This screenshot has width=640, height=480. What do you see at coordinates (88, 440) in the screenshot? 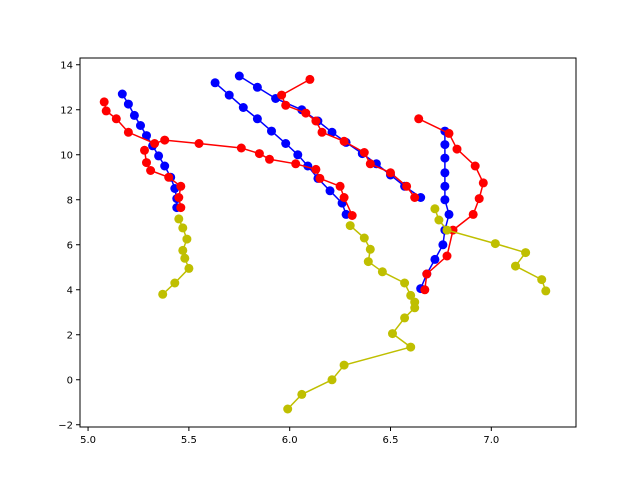
I see `x-tick-label-0: 5.0` at bounding box center [88, 440].